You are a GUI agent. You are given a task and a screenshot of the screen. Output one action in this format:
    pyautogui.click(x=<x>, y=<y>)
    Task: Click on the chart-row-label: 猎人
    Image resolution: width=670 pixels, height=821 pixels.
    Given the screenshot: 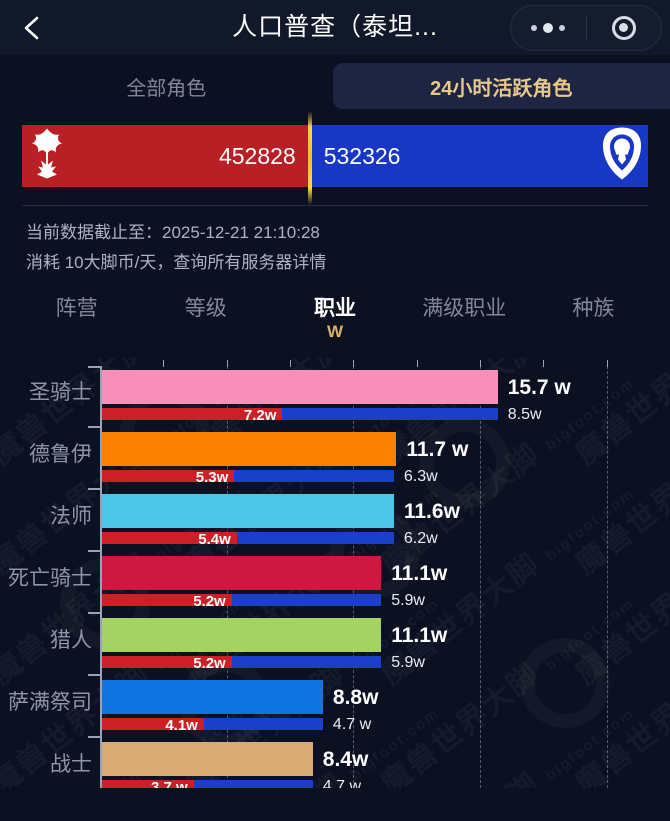 What is the action you would take?
    pyautogui.click(x=71, y=640)
    